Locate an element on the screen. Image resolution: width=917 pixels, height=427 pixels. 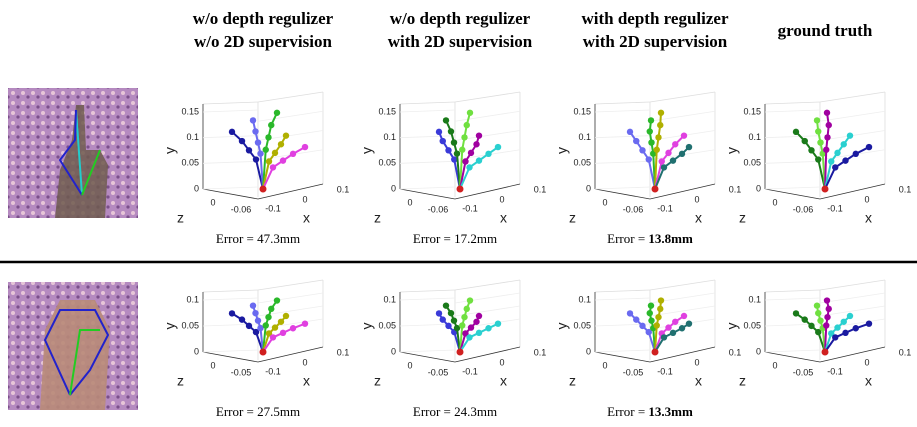
z-tick-label: -0.05 is located at coordinates (803, 372).